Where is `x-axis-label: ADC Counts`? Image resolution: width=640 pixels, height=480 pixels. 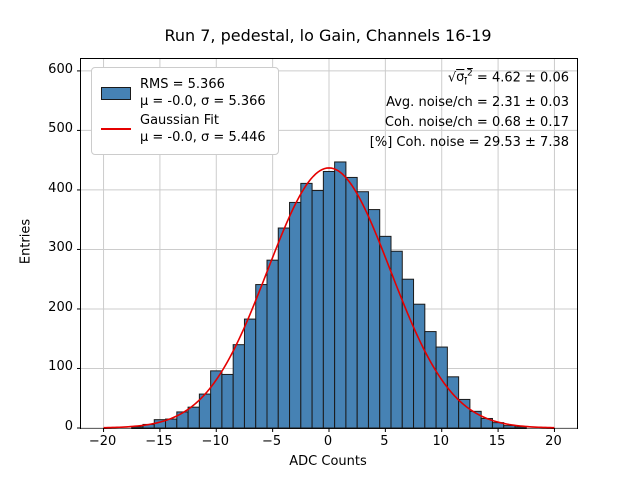 x-axis-label: ADC Counts is located at coordinates (328, 461).